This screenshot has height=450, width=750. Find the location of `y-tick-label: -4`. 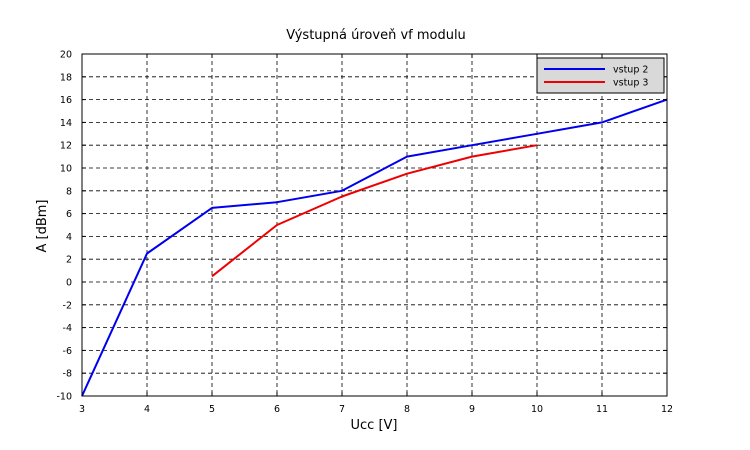

y-tick-label: -4 is located at coordinates (67, 328).